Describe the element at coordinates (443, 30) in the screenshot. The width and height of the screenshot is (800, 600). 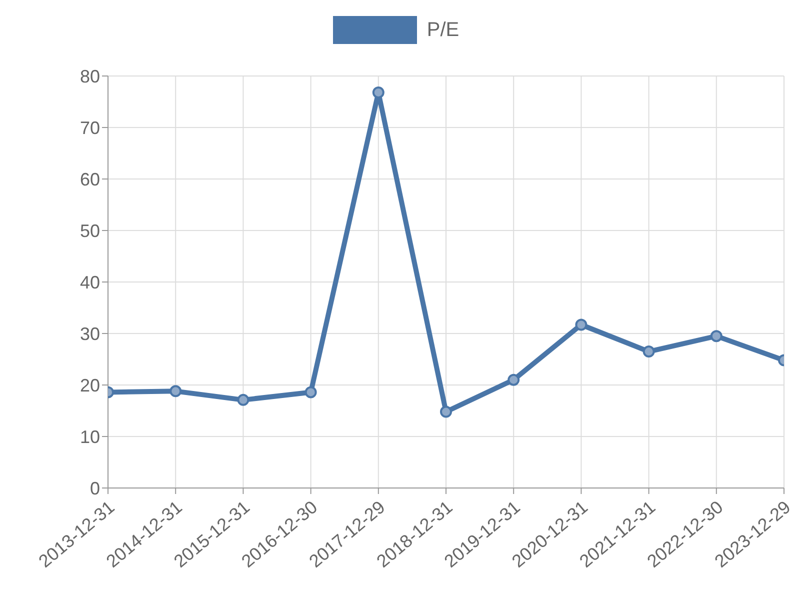
I see `legend-label: P/E` at that location.